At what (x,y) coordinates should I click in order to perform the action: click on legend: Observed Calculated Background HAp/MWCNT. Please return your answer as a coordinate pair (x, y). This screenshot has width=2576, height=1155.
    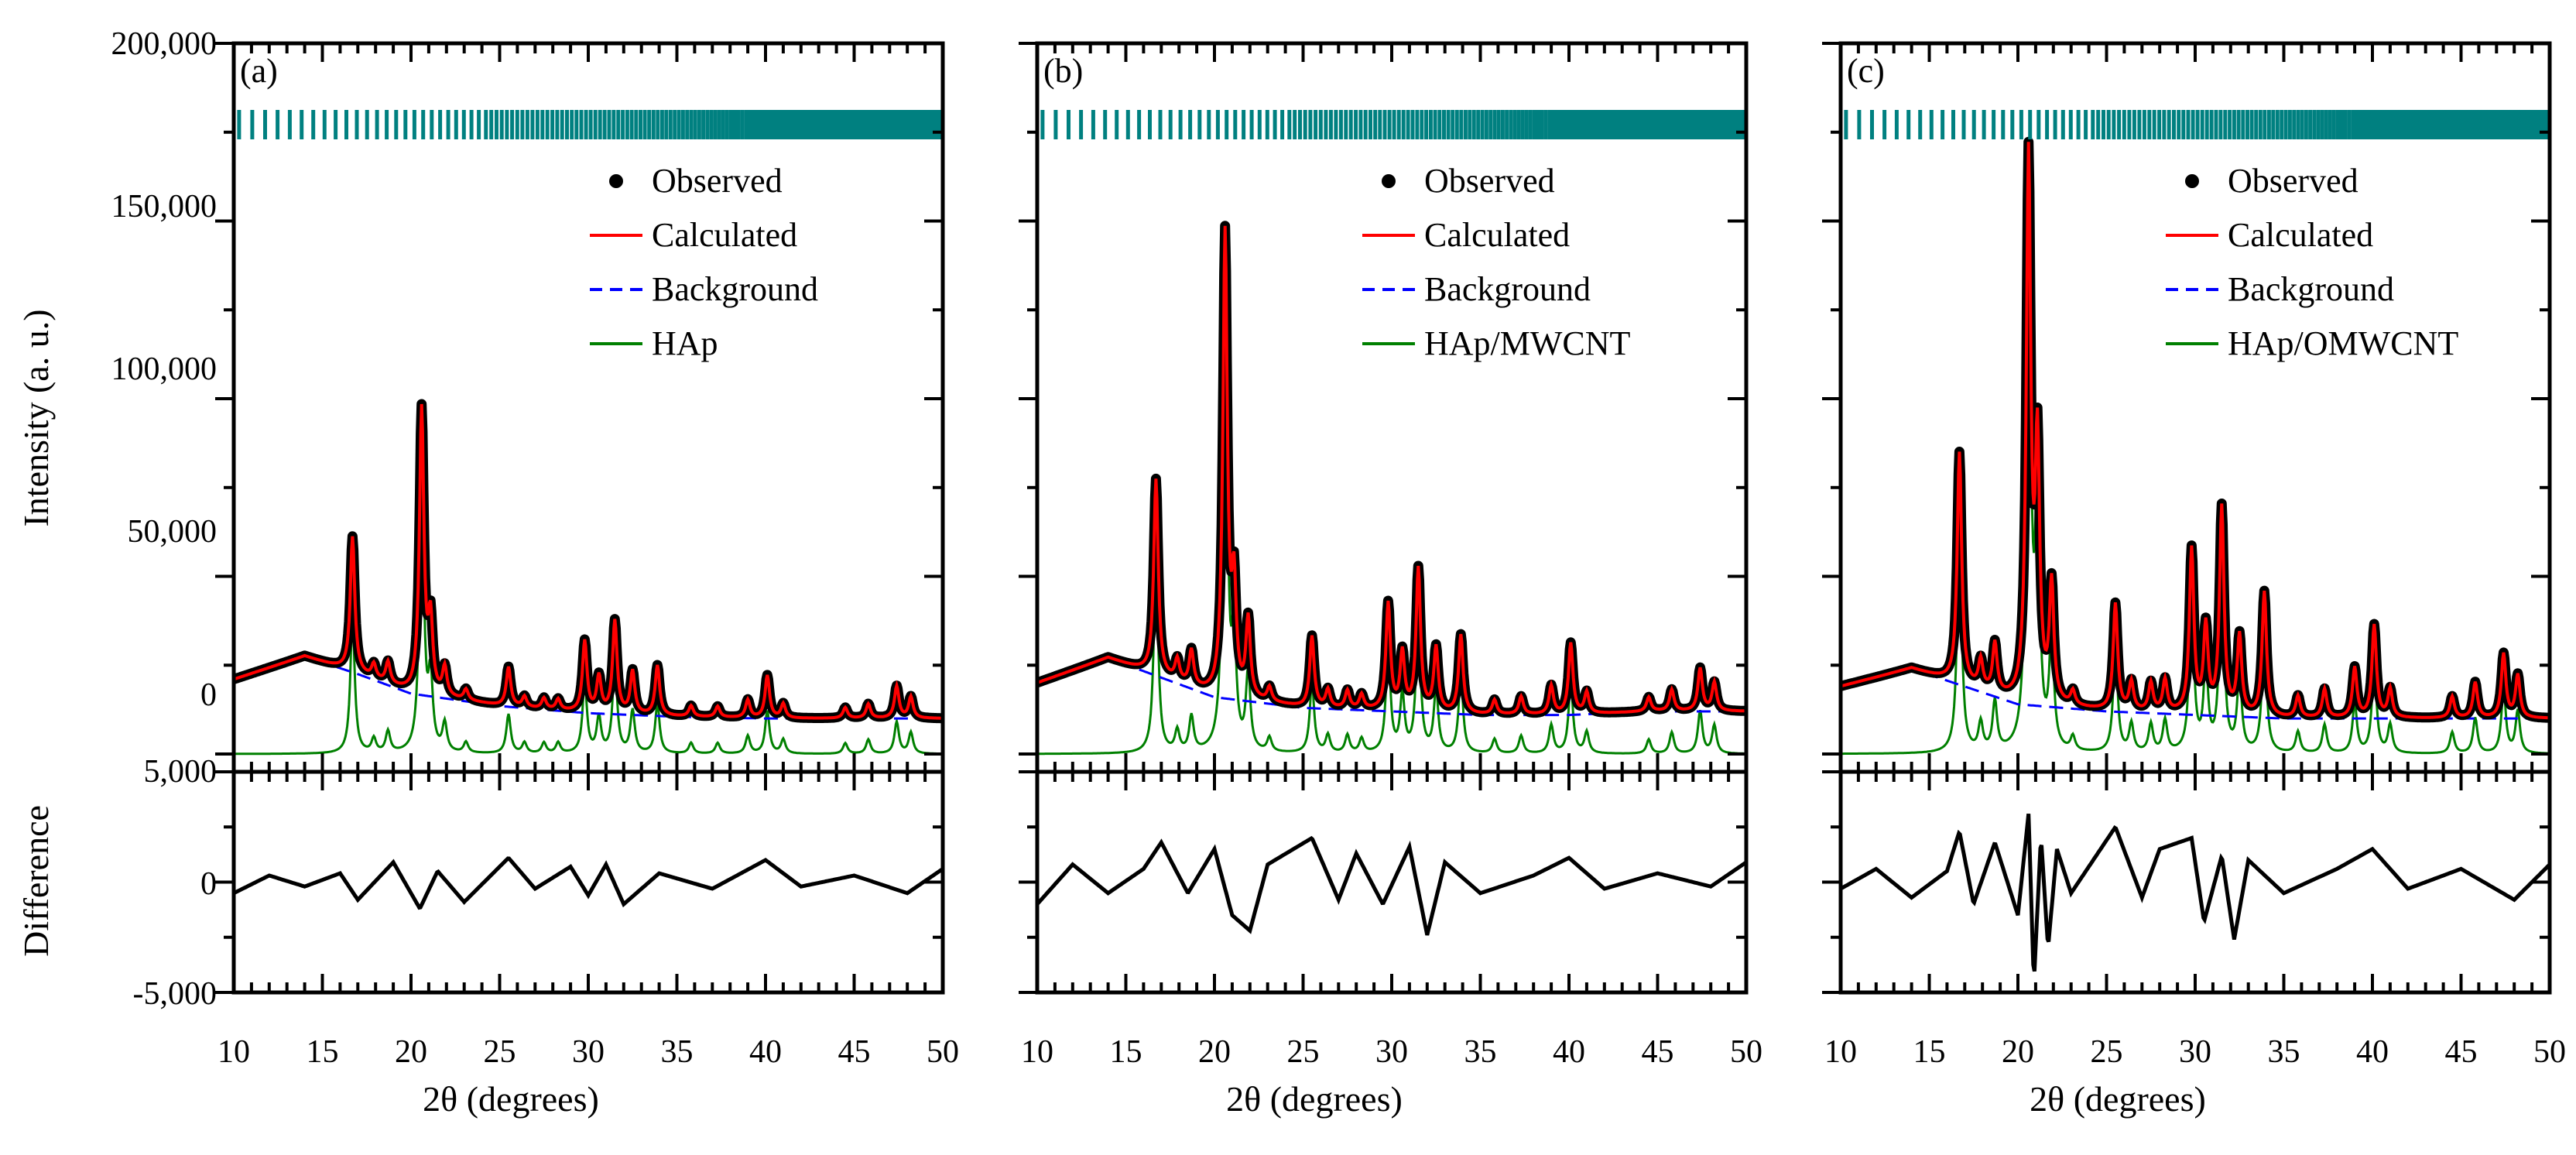
    Looking at the image, I should click on (1497, 262).